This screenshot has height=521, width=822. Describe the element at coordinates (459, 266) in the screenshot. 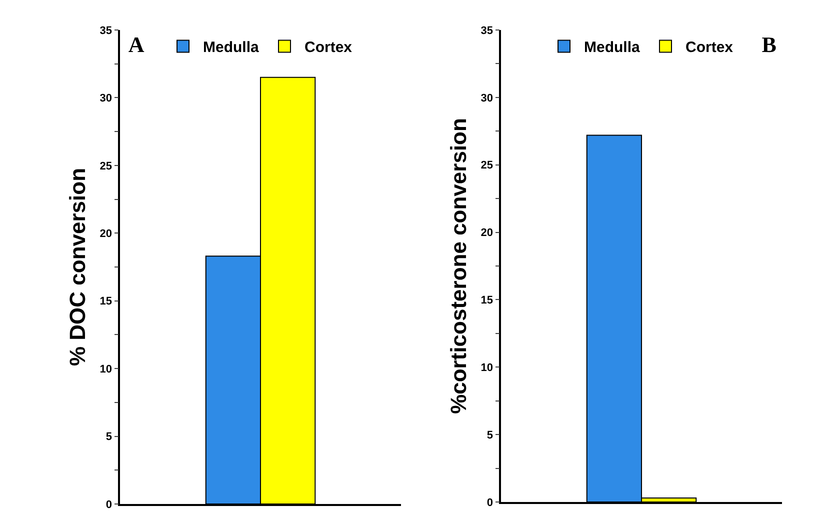

I see `y-axis-title: %corticosterone conversion` at that location.